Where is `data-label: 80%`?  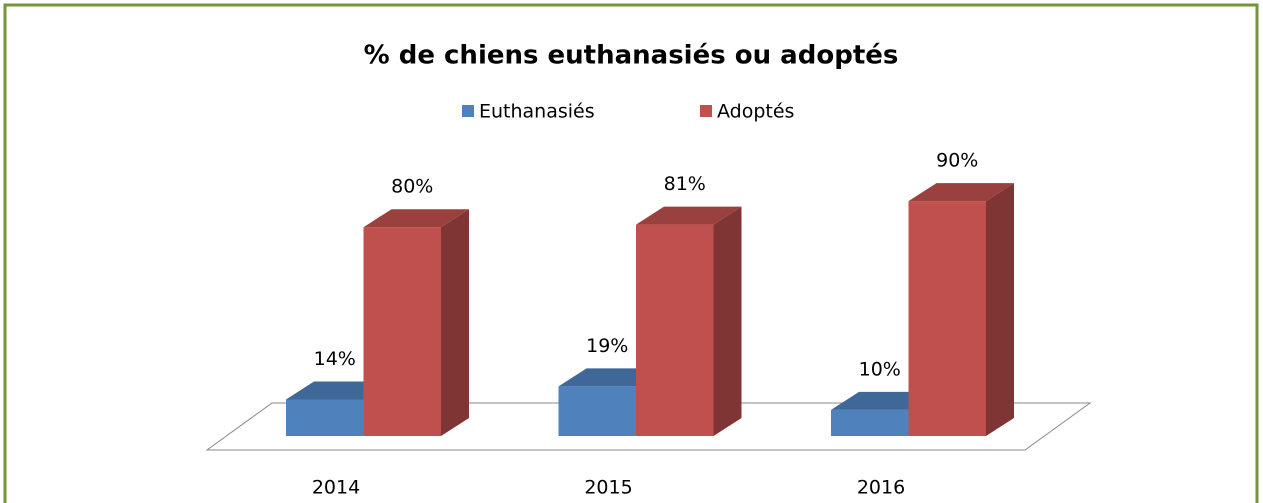
data-label: 80% is located at coordinates (412, 187).